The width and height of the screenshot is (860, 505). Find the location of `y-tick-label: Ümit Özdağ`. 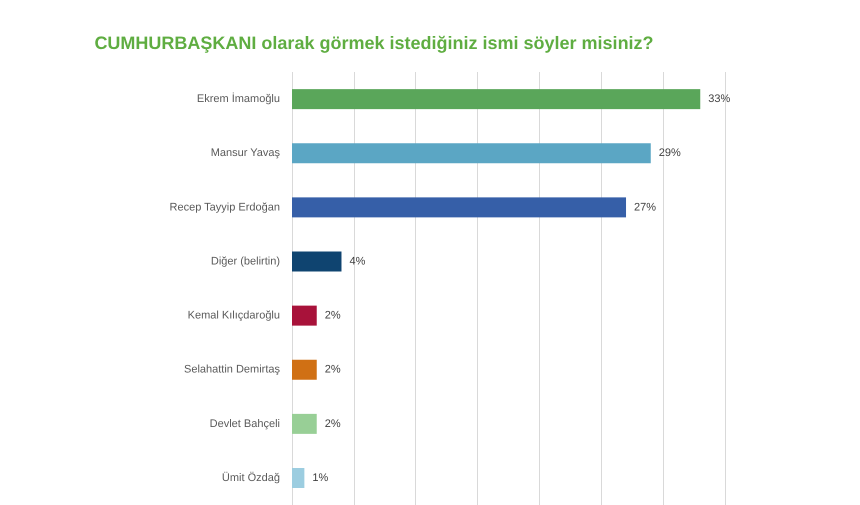

y-tick-label: Ümit Özdağ is located at coordinates (251, 477).